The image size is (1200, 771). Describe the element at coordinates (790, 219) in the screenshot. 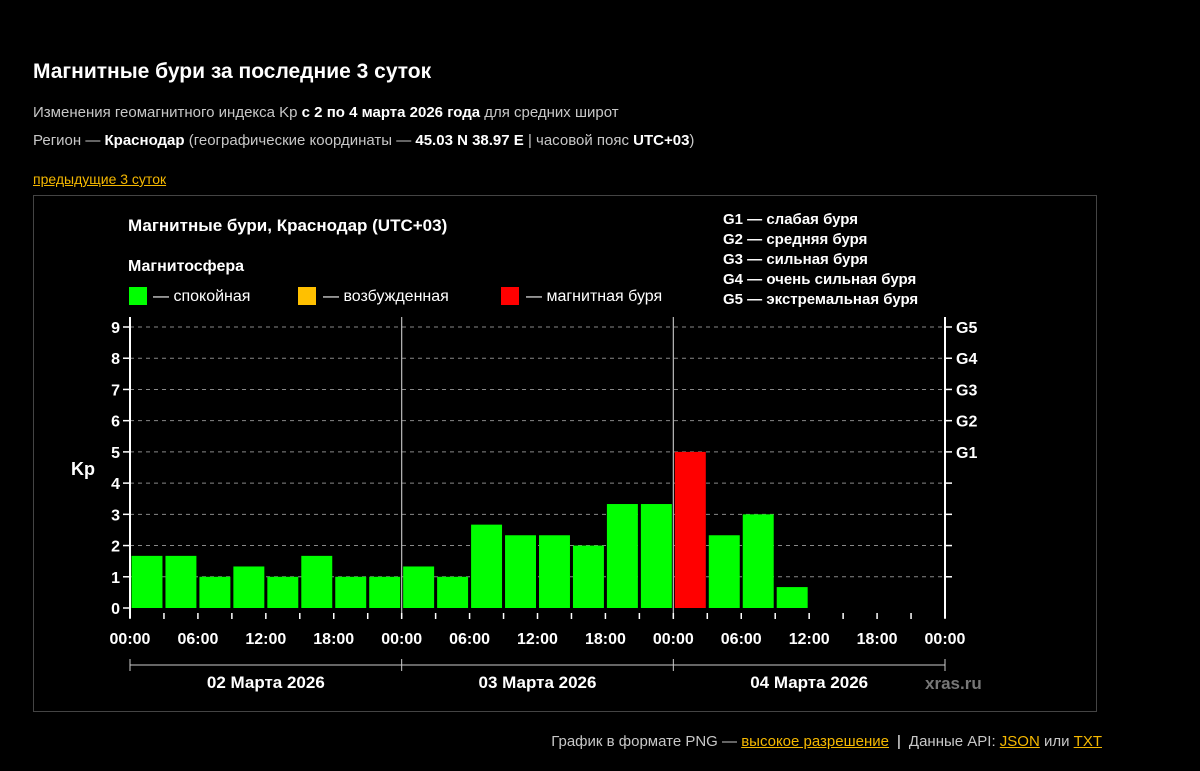

I see `storm-scale-g1: G1 — слабая буря` at that location.